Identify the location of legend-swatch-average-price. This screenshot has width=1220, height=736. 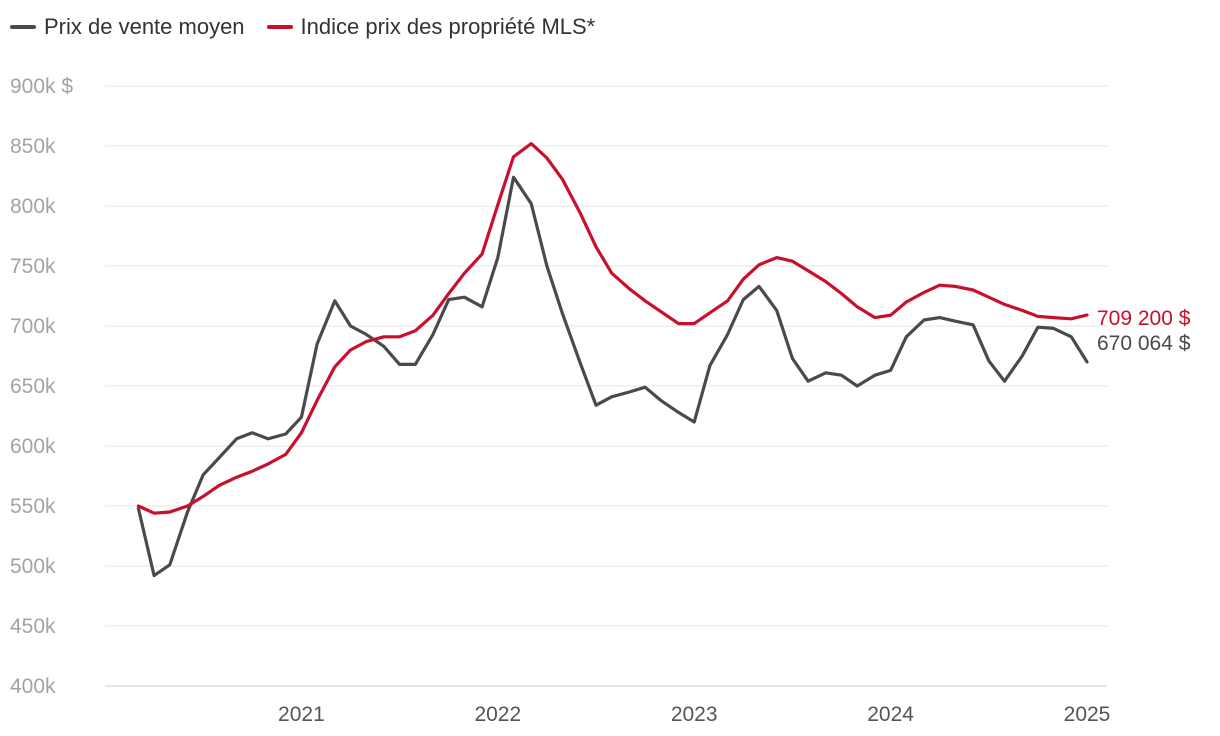
(23, 27).